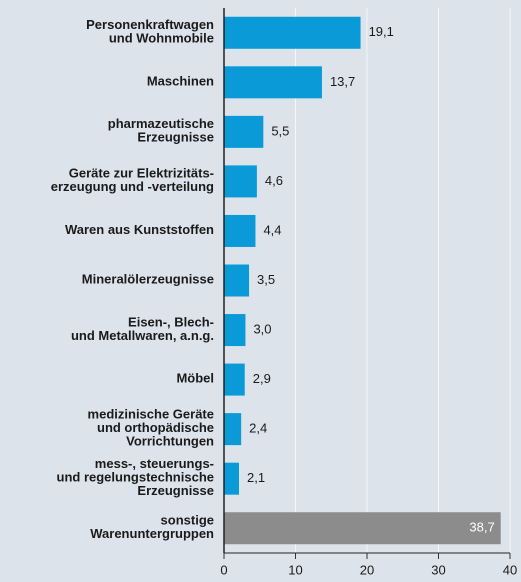 This screenshot has height=582, width=521. Describe the element at coordinates (481, 527) in the screenshot. I see `value-label: 38,7` at that location.